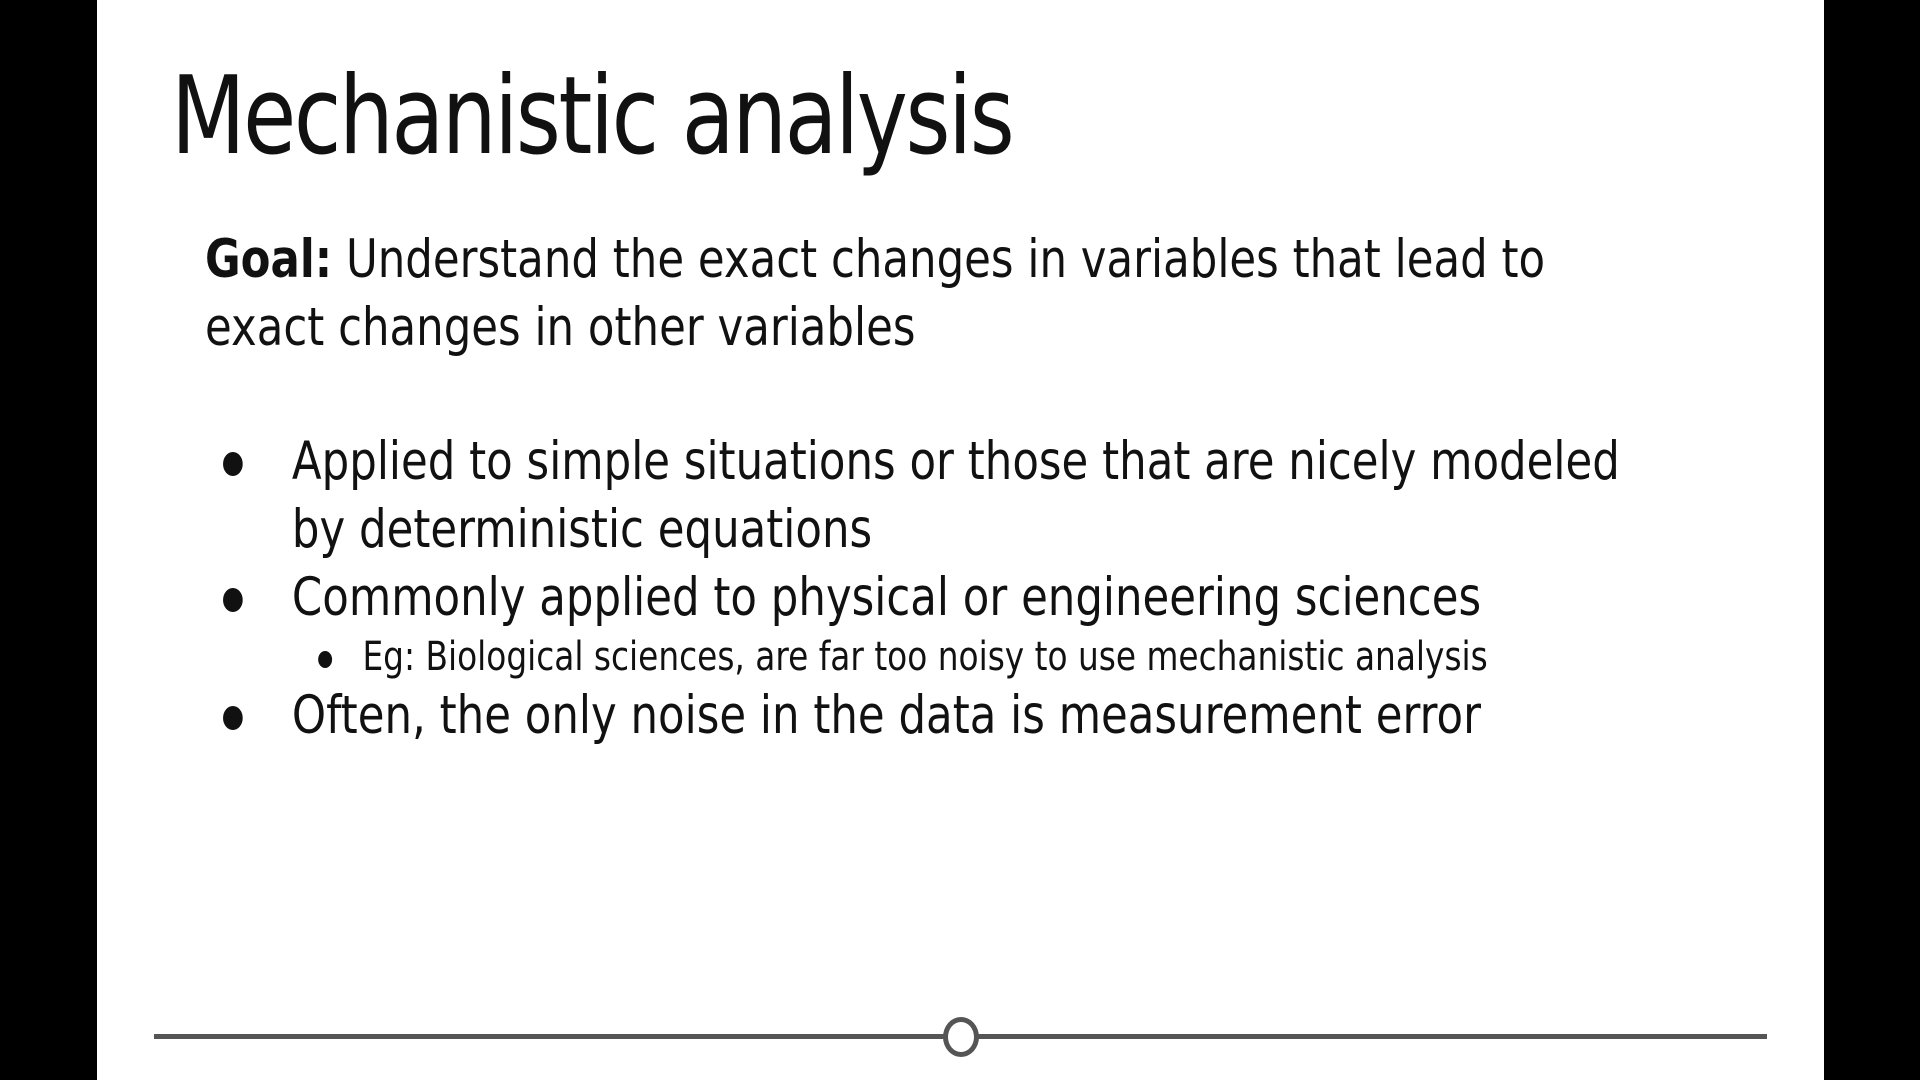  What do you see at coordinates (593, 116) in the screenshot?
I see `slide-title: Mechanistic analysis` at bounding box center [593, 116].